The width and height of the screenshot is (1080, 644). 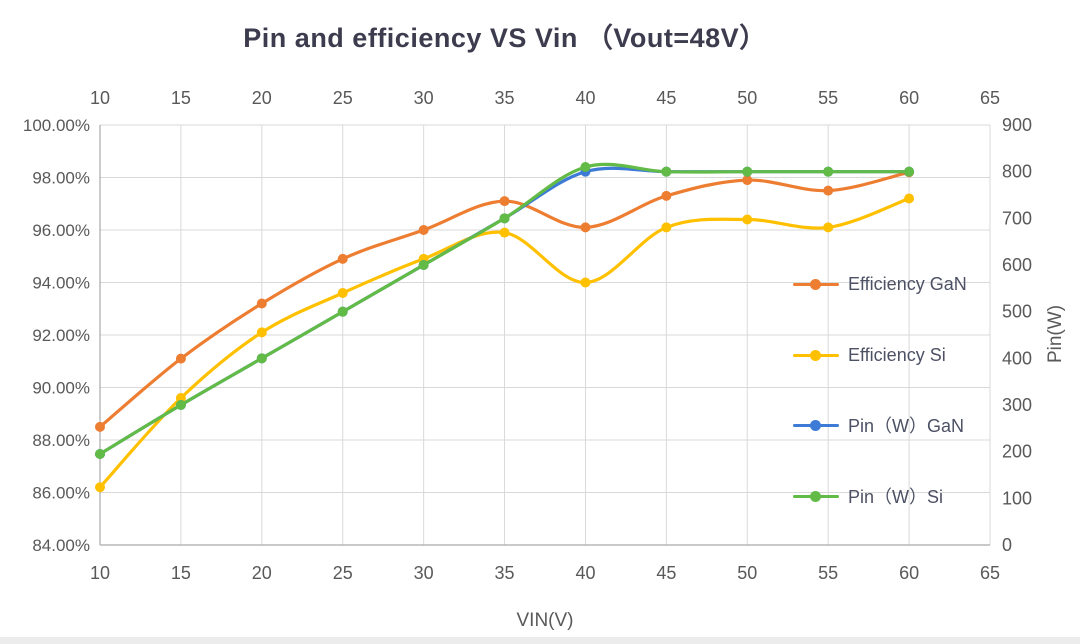 What do you see at coordinates (828, 98) in the screenshot?
I see `x-tick-label-top: 55` at bounding box center [828, 98].